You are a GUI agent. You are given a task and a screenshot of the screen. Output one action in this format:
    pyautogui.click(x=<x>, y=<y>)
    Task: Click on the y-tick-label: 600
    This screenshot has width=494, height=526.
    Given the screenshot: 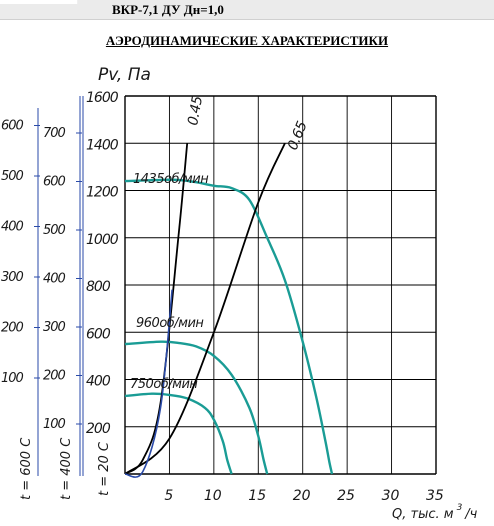 What is the action you would take?
    pyautogui.click(x=98, y=334)
    